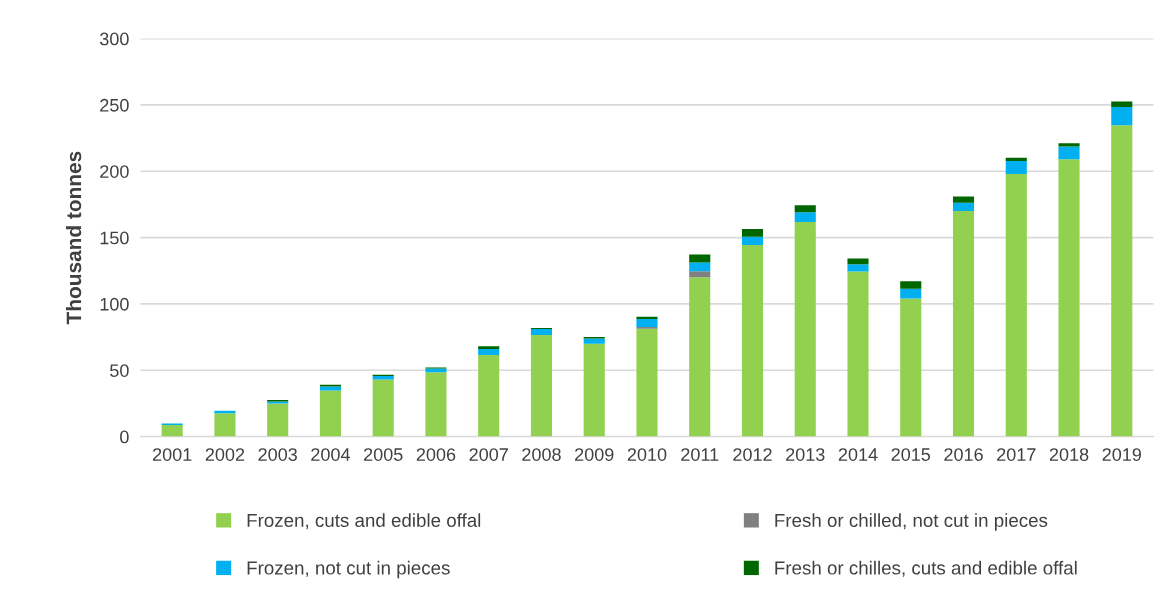 The width and height of the screenshot is (1171, 594). Describe the element at coordinates (488, 454) in the screenshot. I see `x-tick-label: 2007` at that location.